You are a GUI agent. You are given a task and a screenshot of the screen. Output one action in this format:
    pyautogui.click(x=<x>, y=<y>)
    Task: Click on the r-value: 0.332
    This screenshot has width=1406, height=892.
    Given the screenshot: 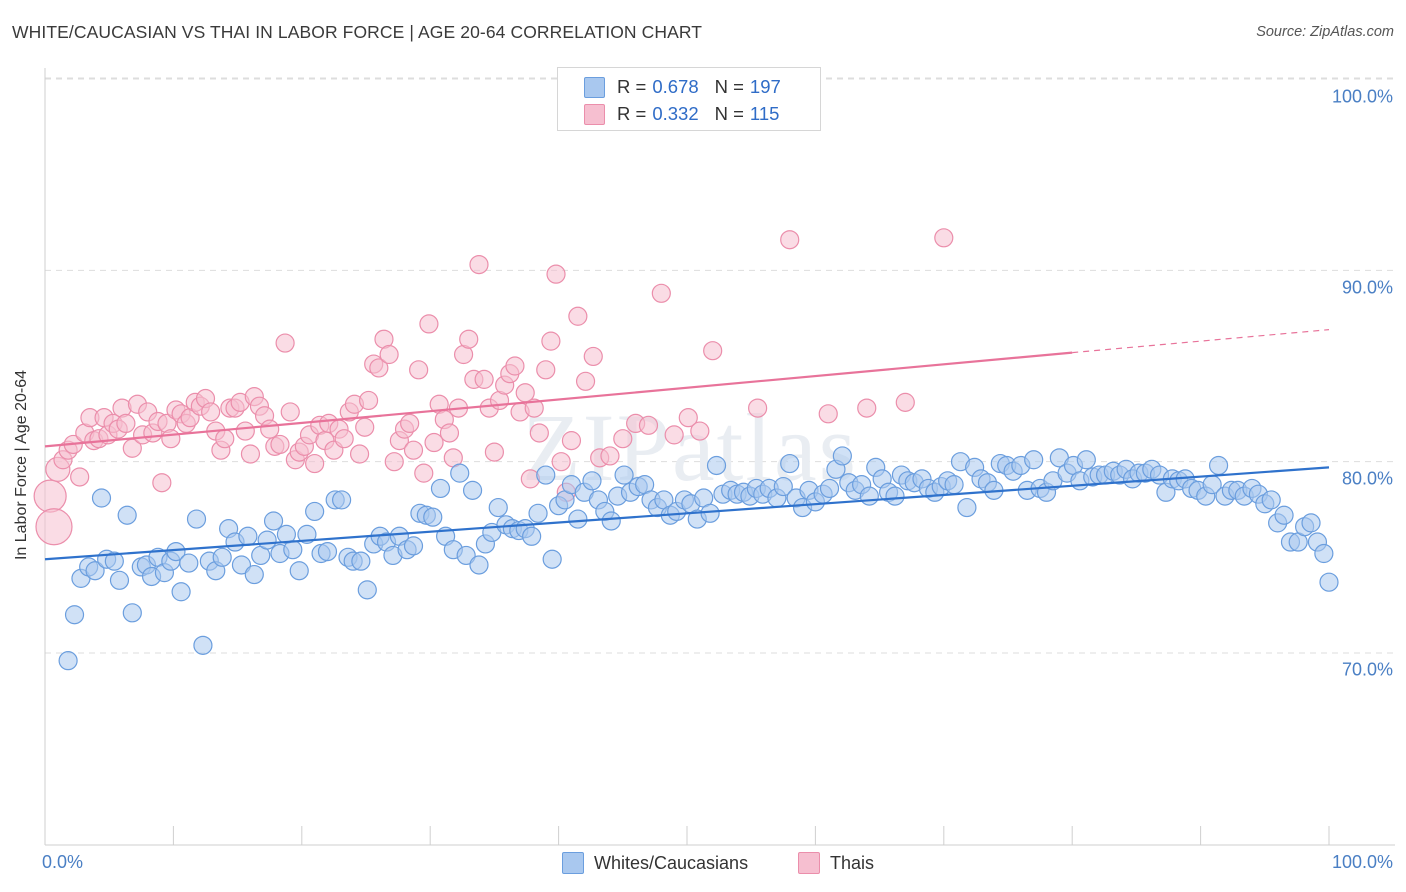 What is the action you would take?
    pyautogui.click(x=675, y=113)
    